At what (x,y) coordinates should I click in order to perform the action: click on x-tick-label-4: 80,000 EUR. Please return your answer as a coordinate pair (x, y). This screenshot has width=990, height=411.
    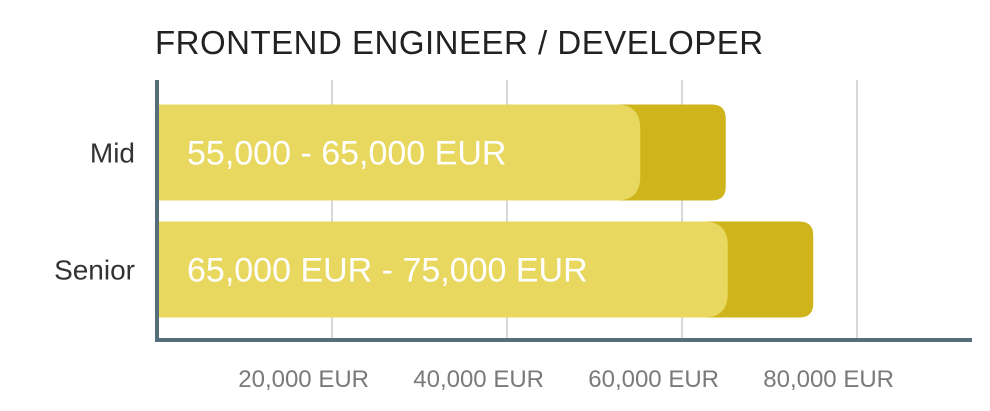
    Looking at the image, I should click on (828, 379).